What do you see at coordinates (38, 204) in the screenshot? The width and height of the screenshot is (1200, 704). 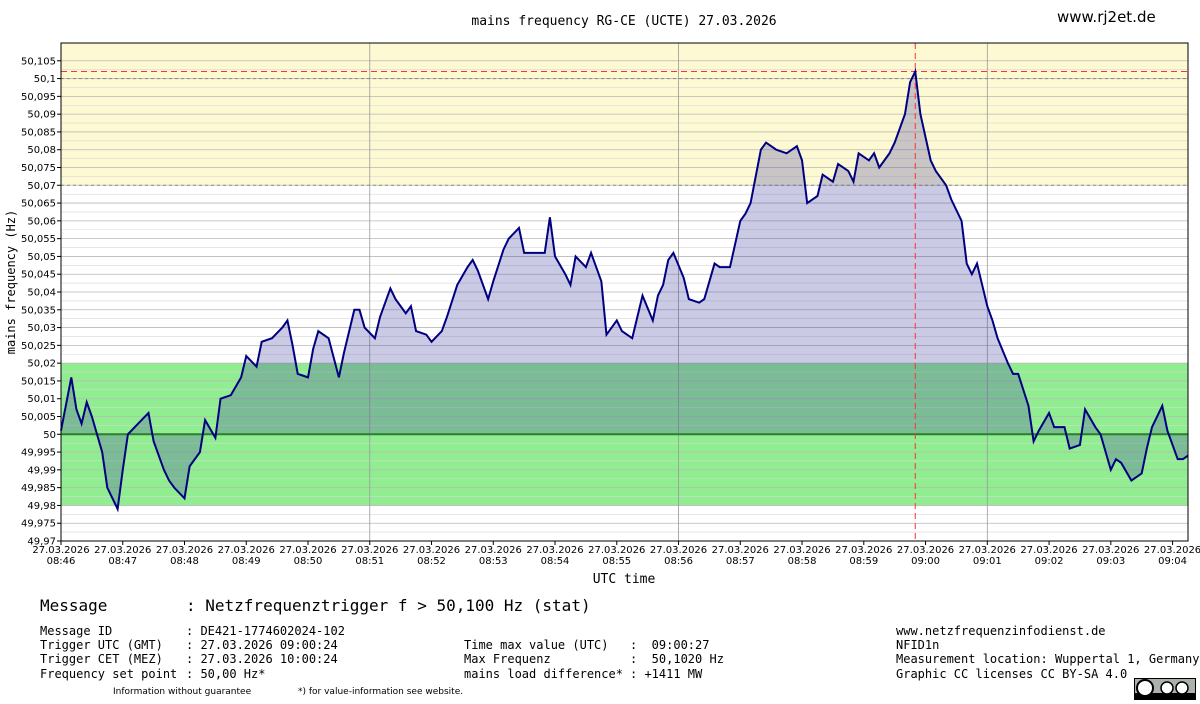 I see `y-tick-label: 50,065` at bounding box center [38, 204].